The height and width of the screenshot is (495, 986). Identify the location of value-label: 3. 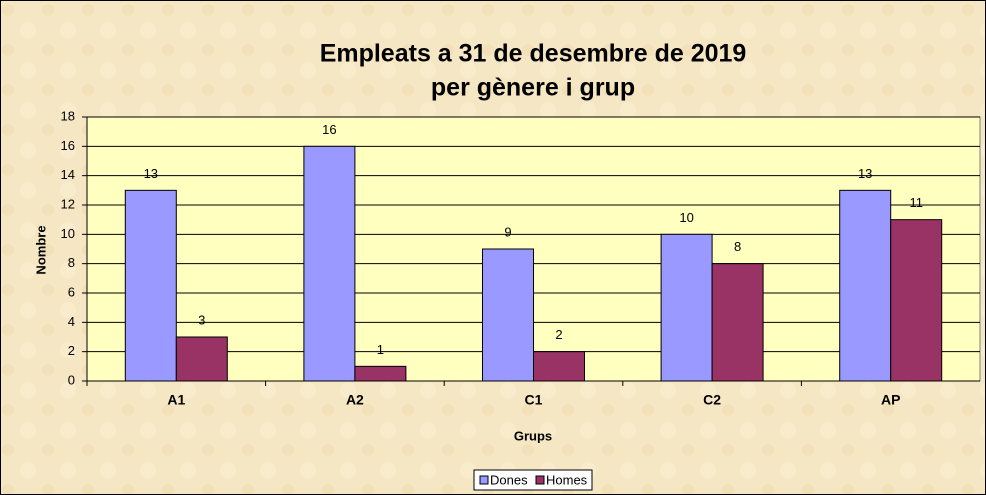
(201, 319).